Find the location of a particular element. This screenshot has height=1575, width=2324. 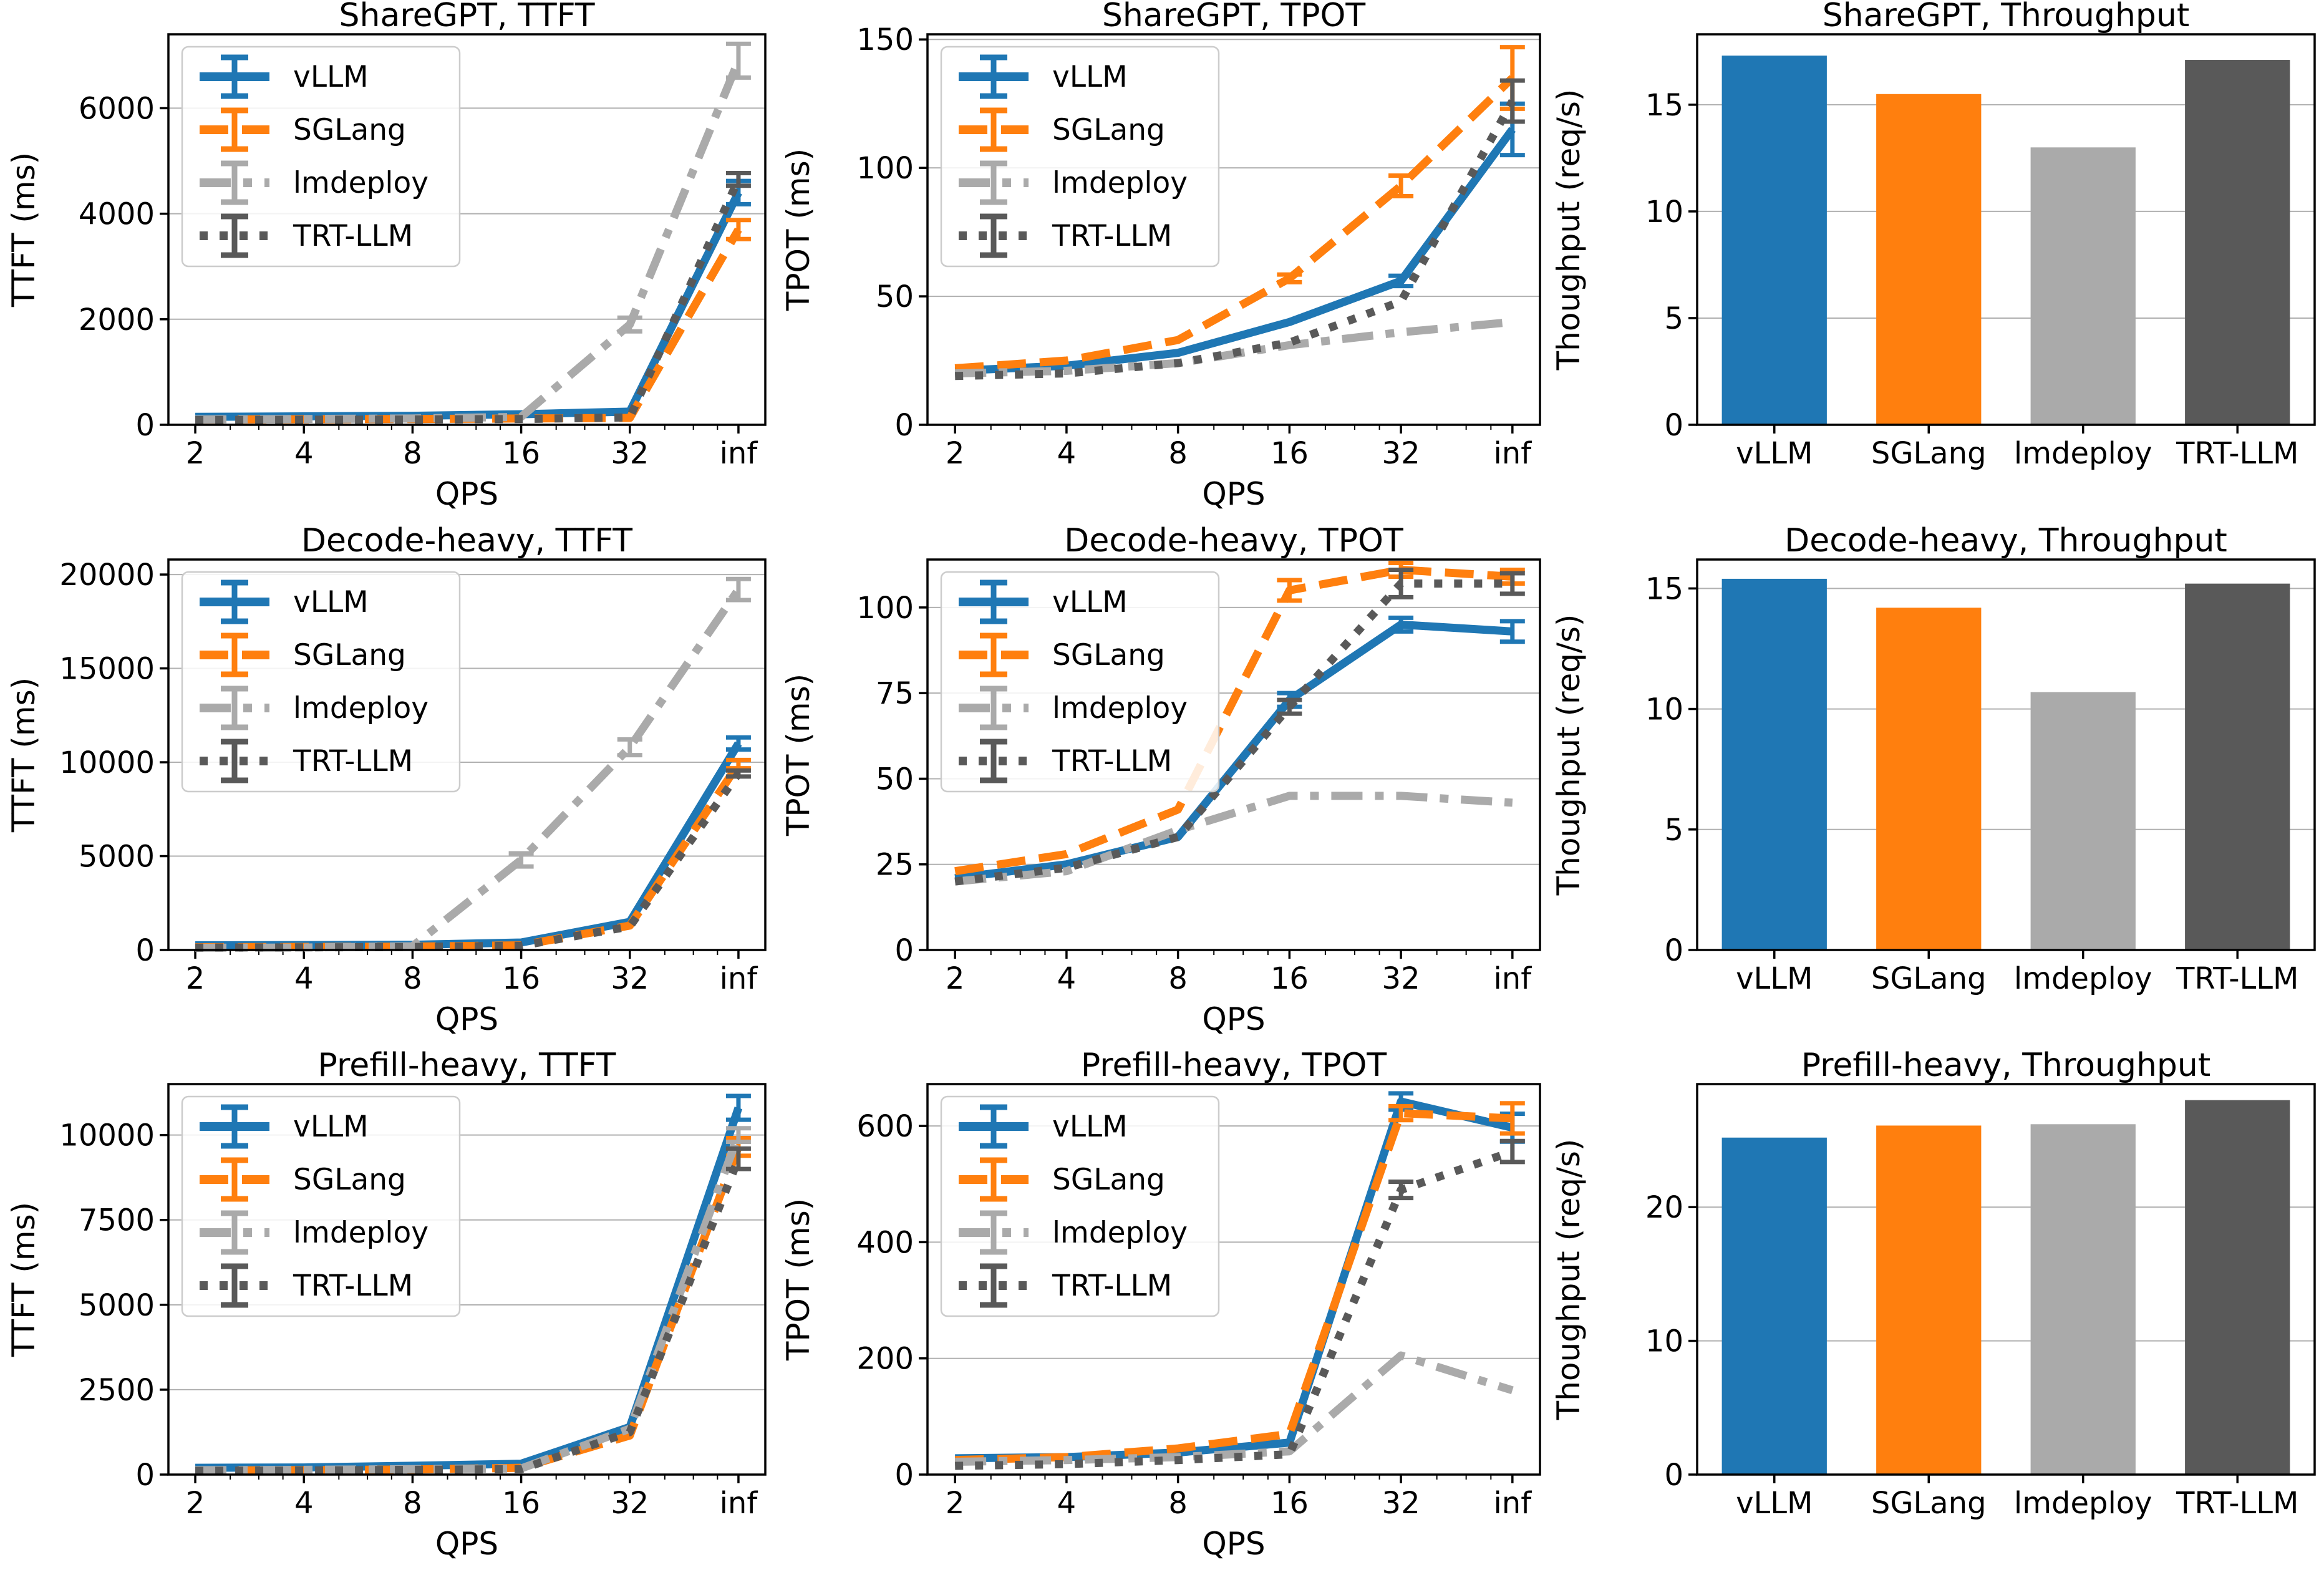

series-line-sglang is located at coordinates (1233, 720).